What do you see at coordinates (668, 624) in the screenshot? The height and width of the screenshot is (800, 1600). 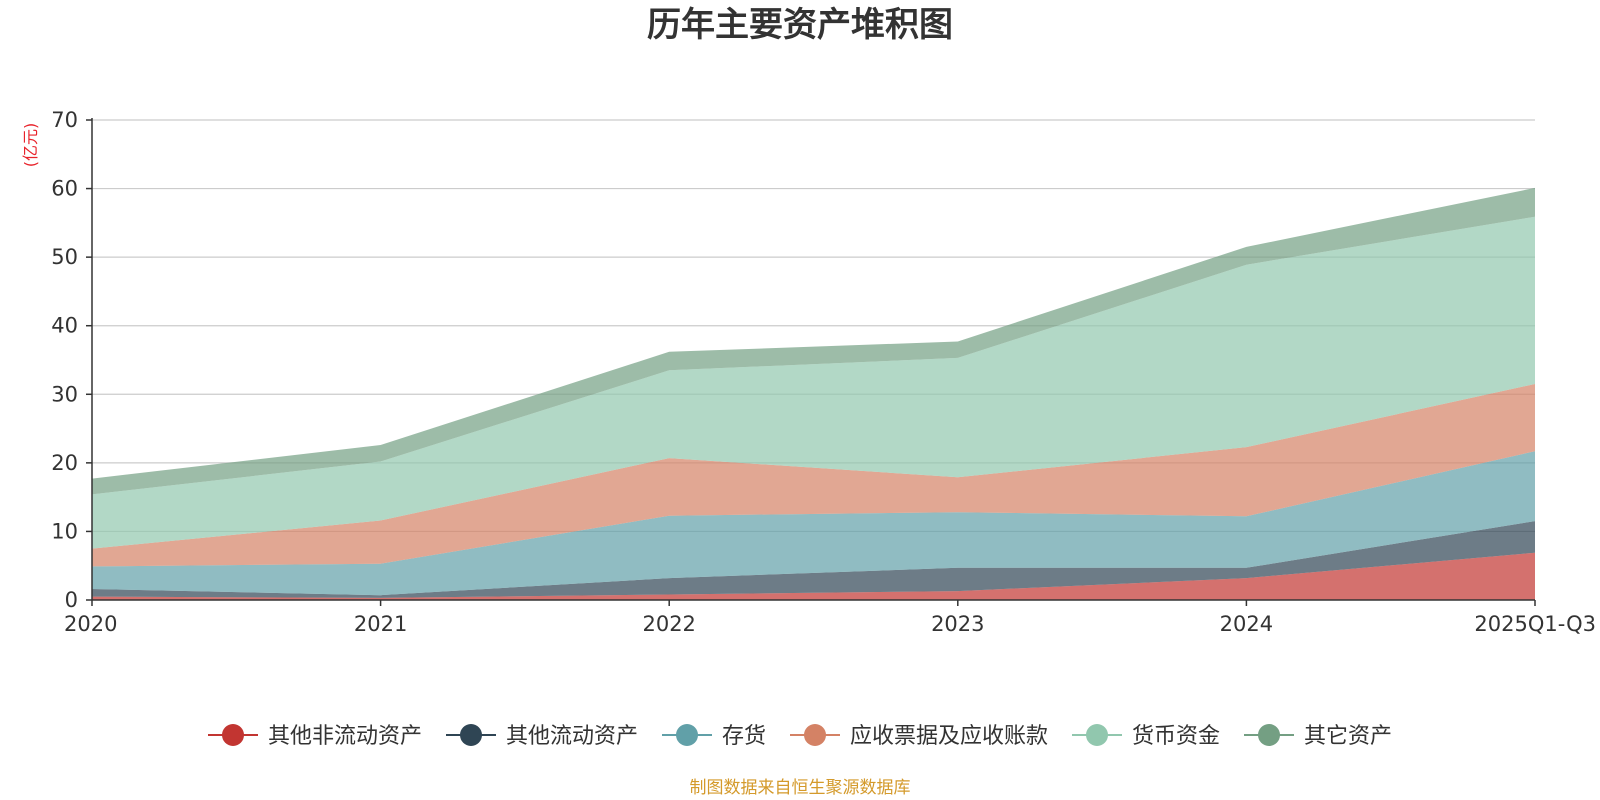 I see `x-tick-label: 2022` at bounding box center [668, 624].